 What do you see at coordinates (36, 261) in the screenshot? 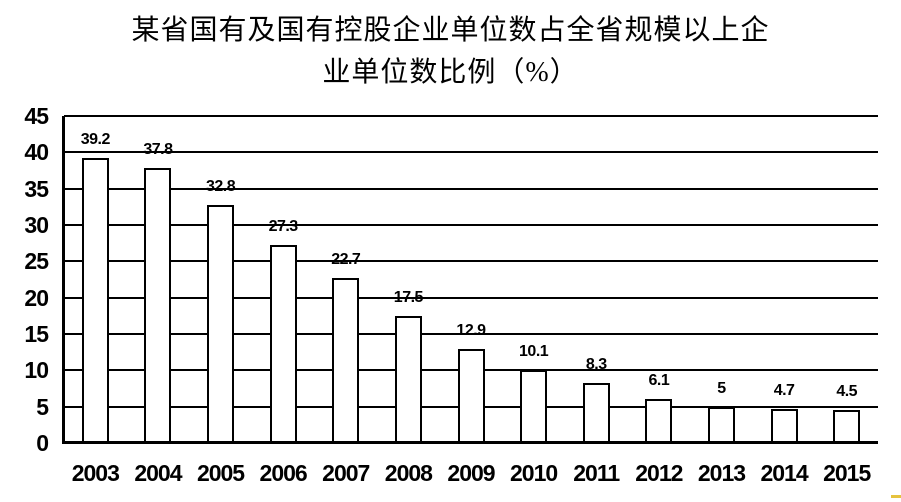
I see `y-tick-label-25: 25` at bounding box center [36, 261].